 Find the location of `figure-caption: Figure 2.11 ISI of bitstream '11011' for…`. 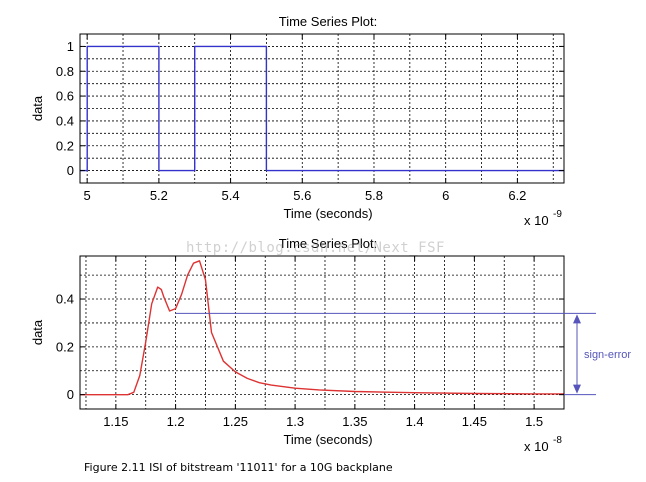

figure-caption: Figure 2.11 ISI of bitstream '11011' for… is located at coordinates (238, 467).